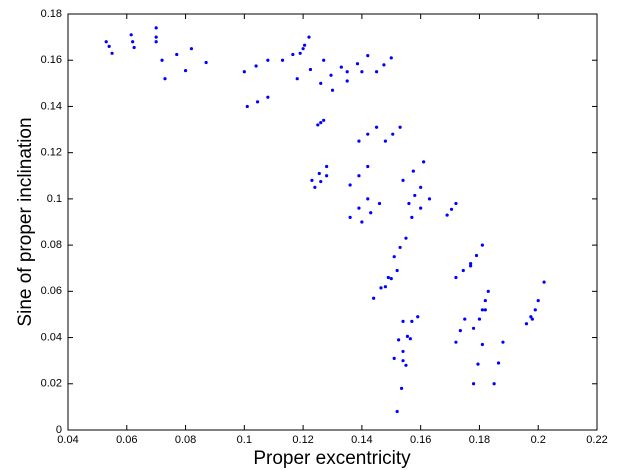 The height and width of the screenshot is (471, 618). Describe the element at coordinates (361, 440) in the screenshot. I see `x-tick-label: 0.14` at that location.